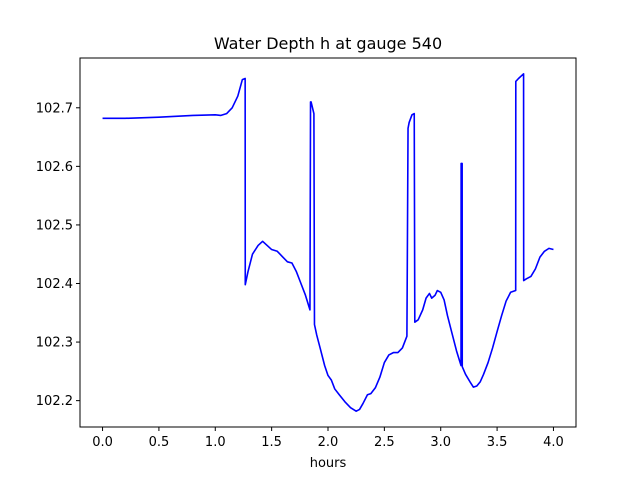  I want to click on chart-title: Water Depth h at gauge 540, so click(328, 43).